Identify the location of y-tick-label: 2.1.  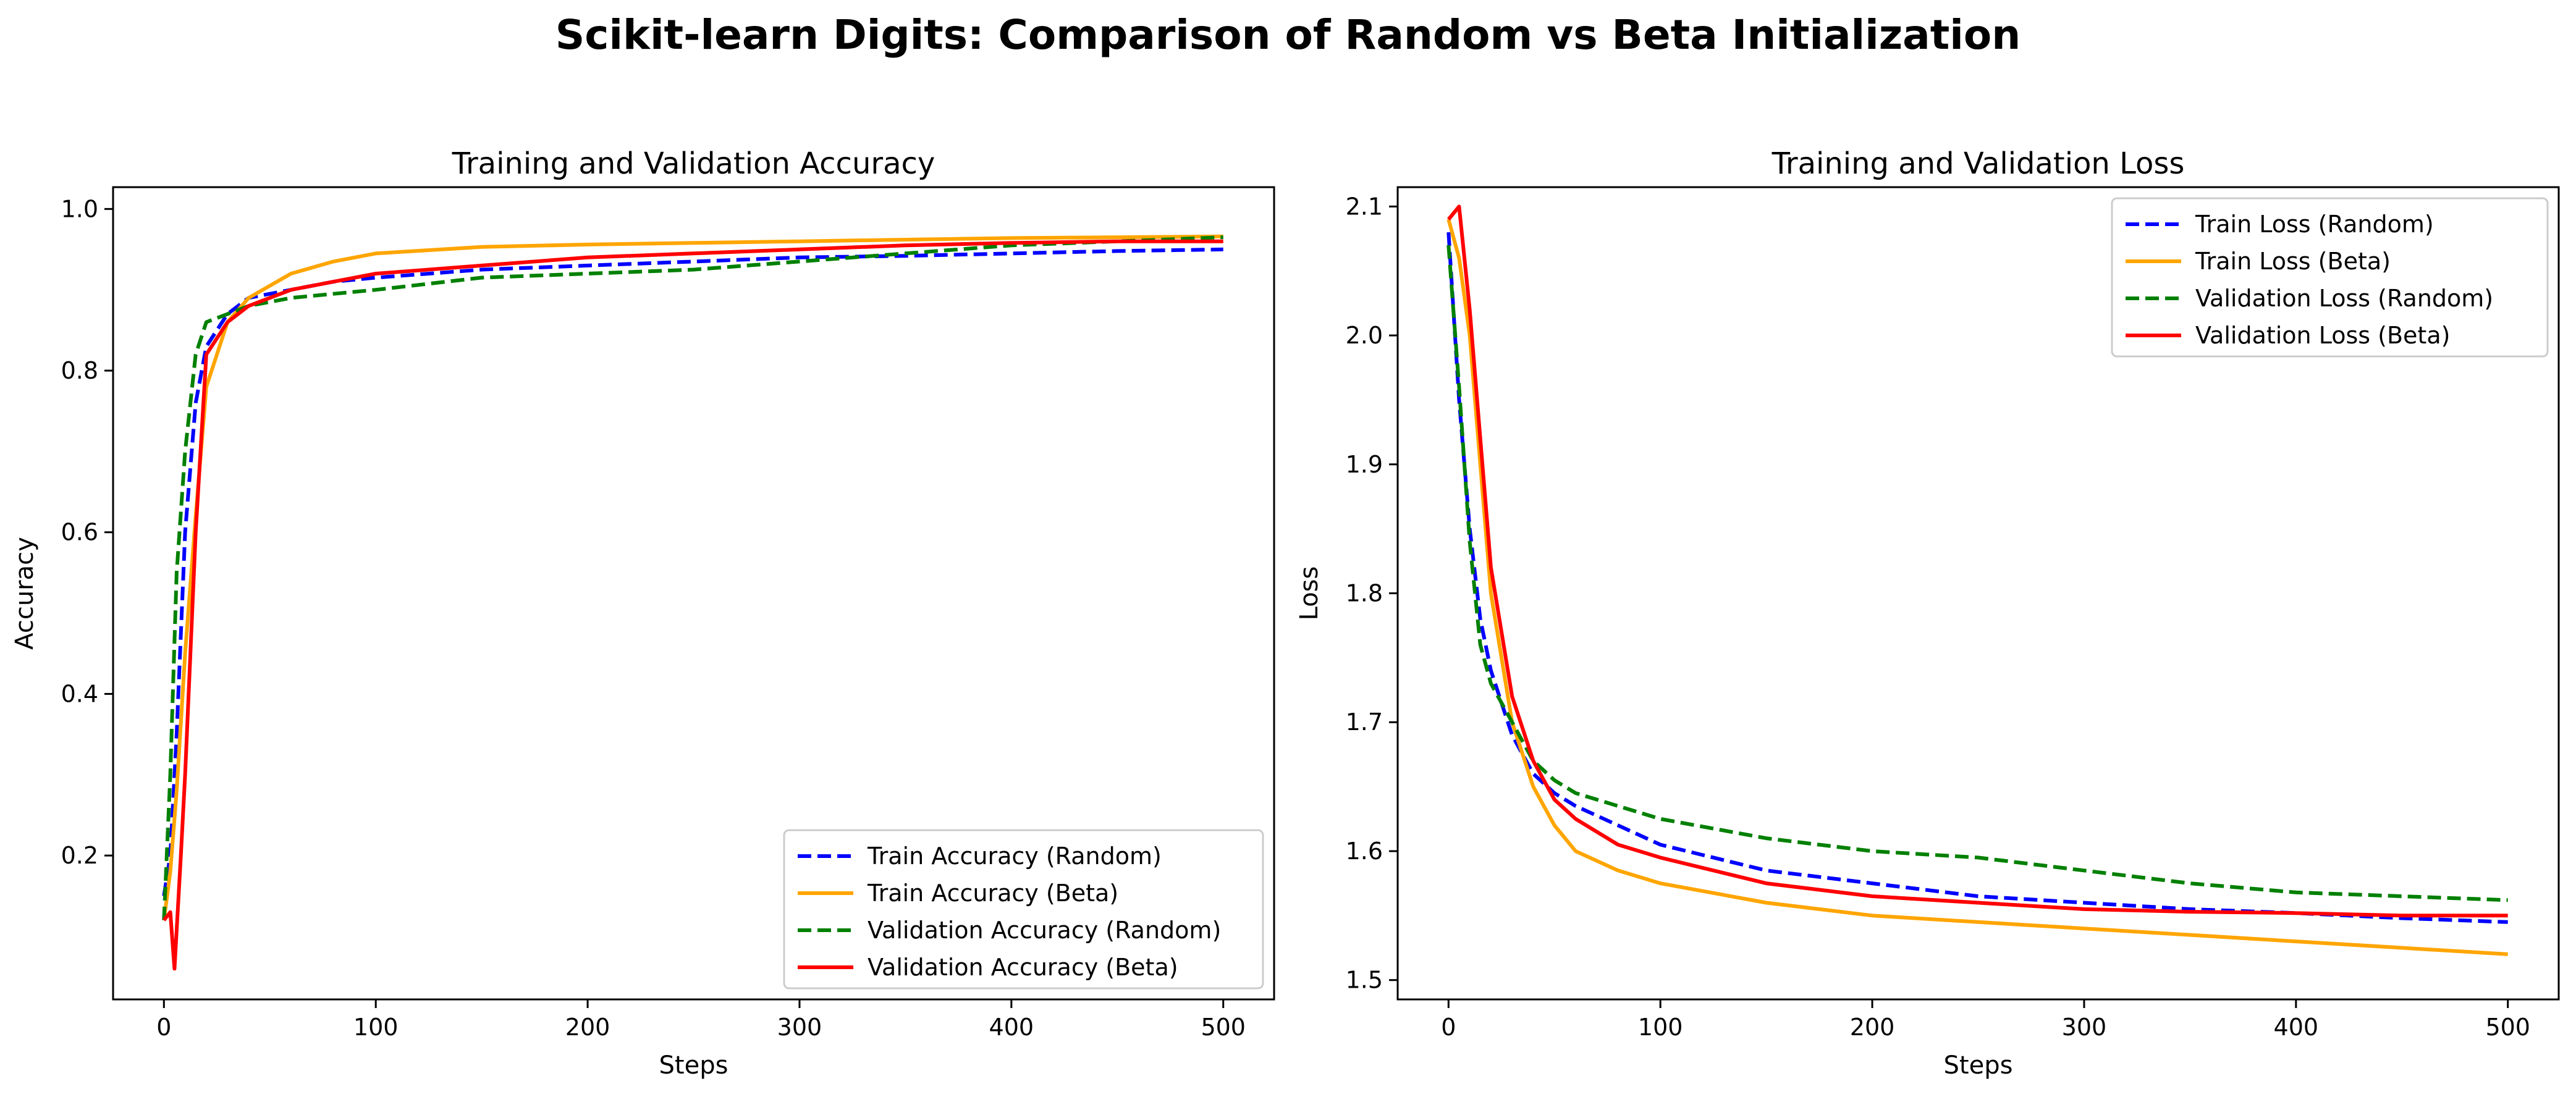
(1364, 206).